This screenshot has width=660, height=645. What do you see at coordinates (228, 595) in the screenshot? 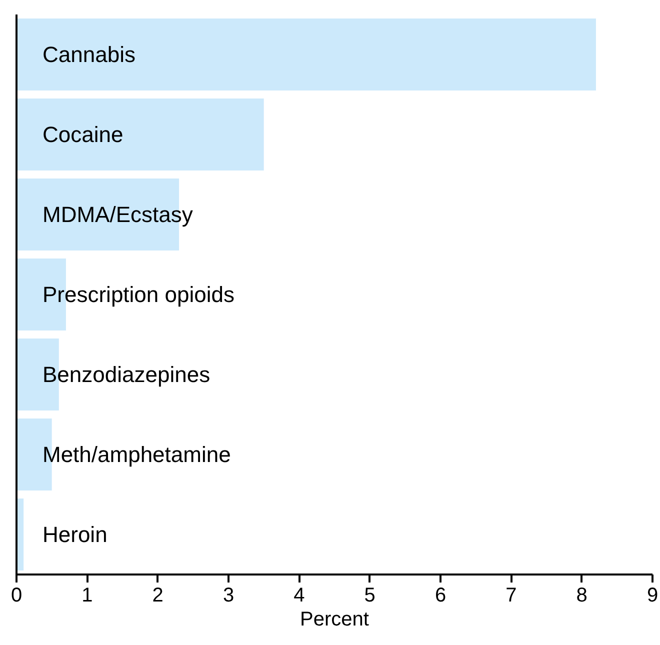
I see `x-tick-label: 3` at bounding box center [228, 595].